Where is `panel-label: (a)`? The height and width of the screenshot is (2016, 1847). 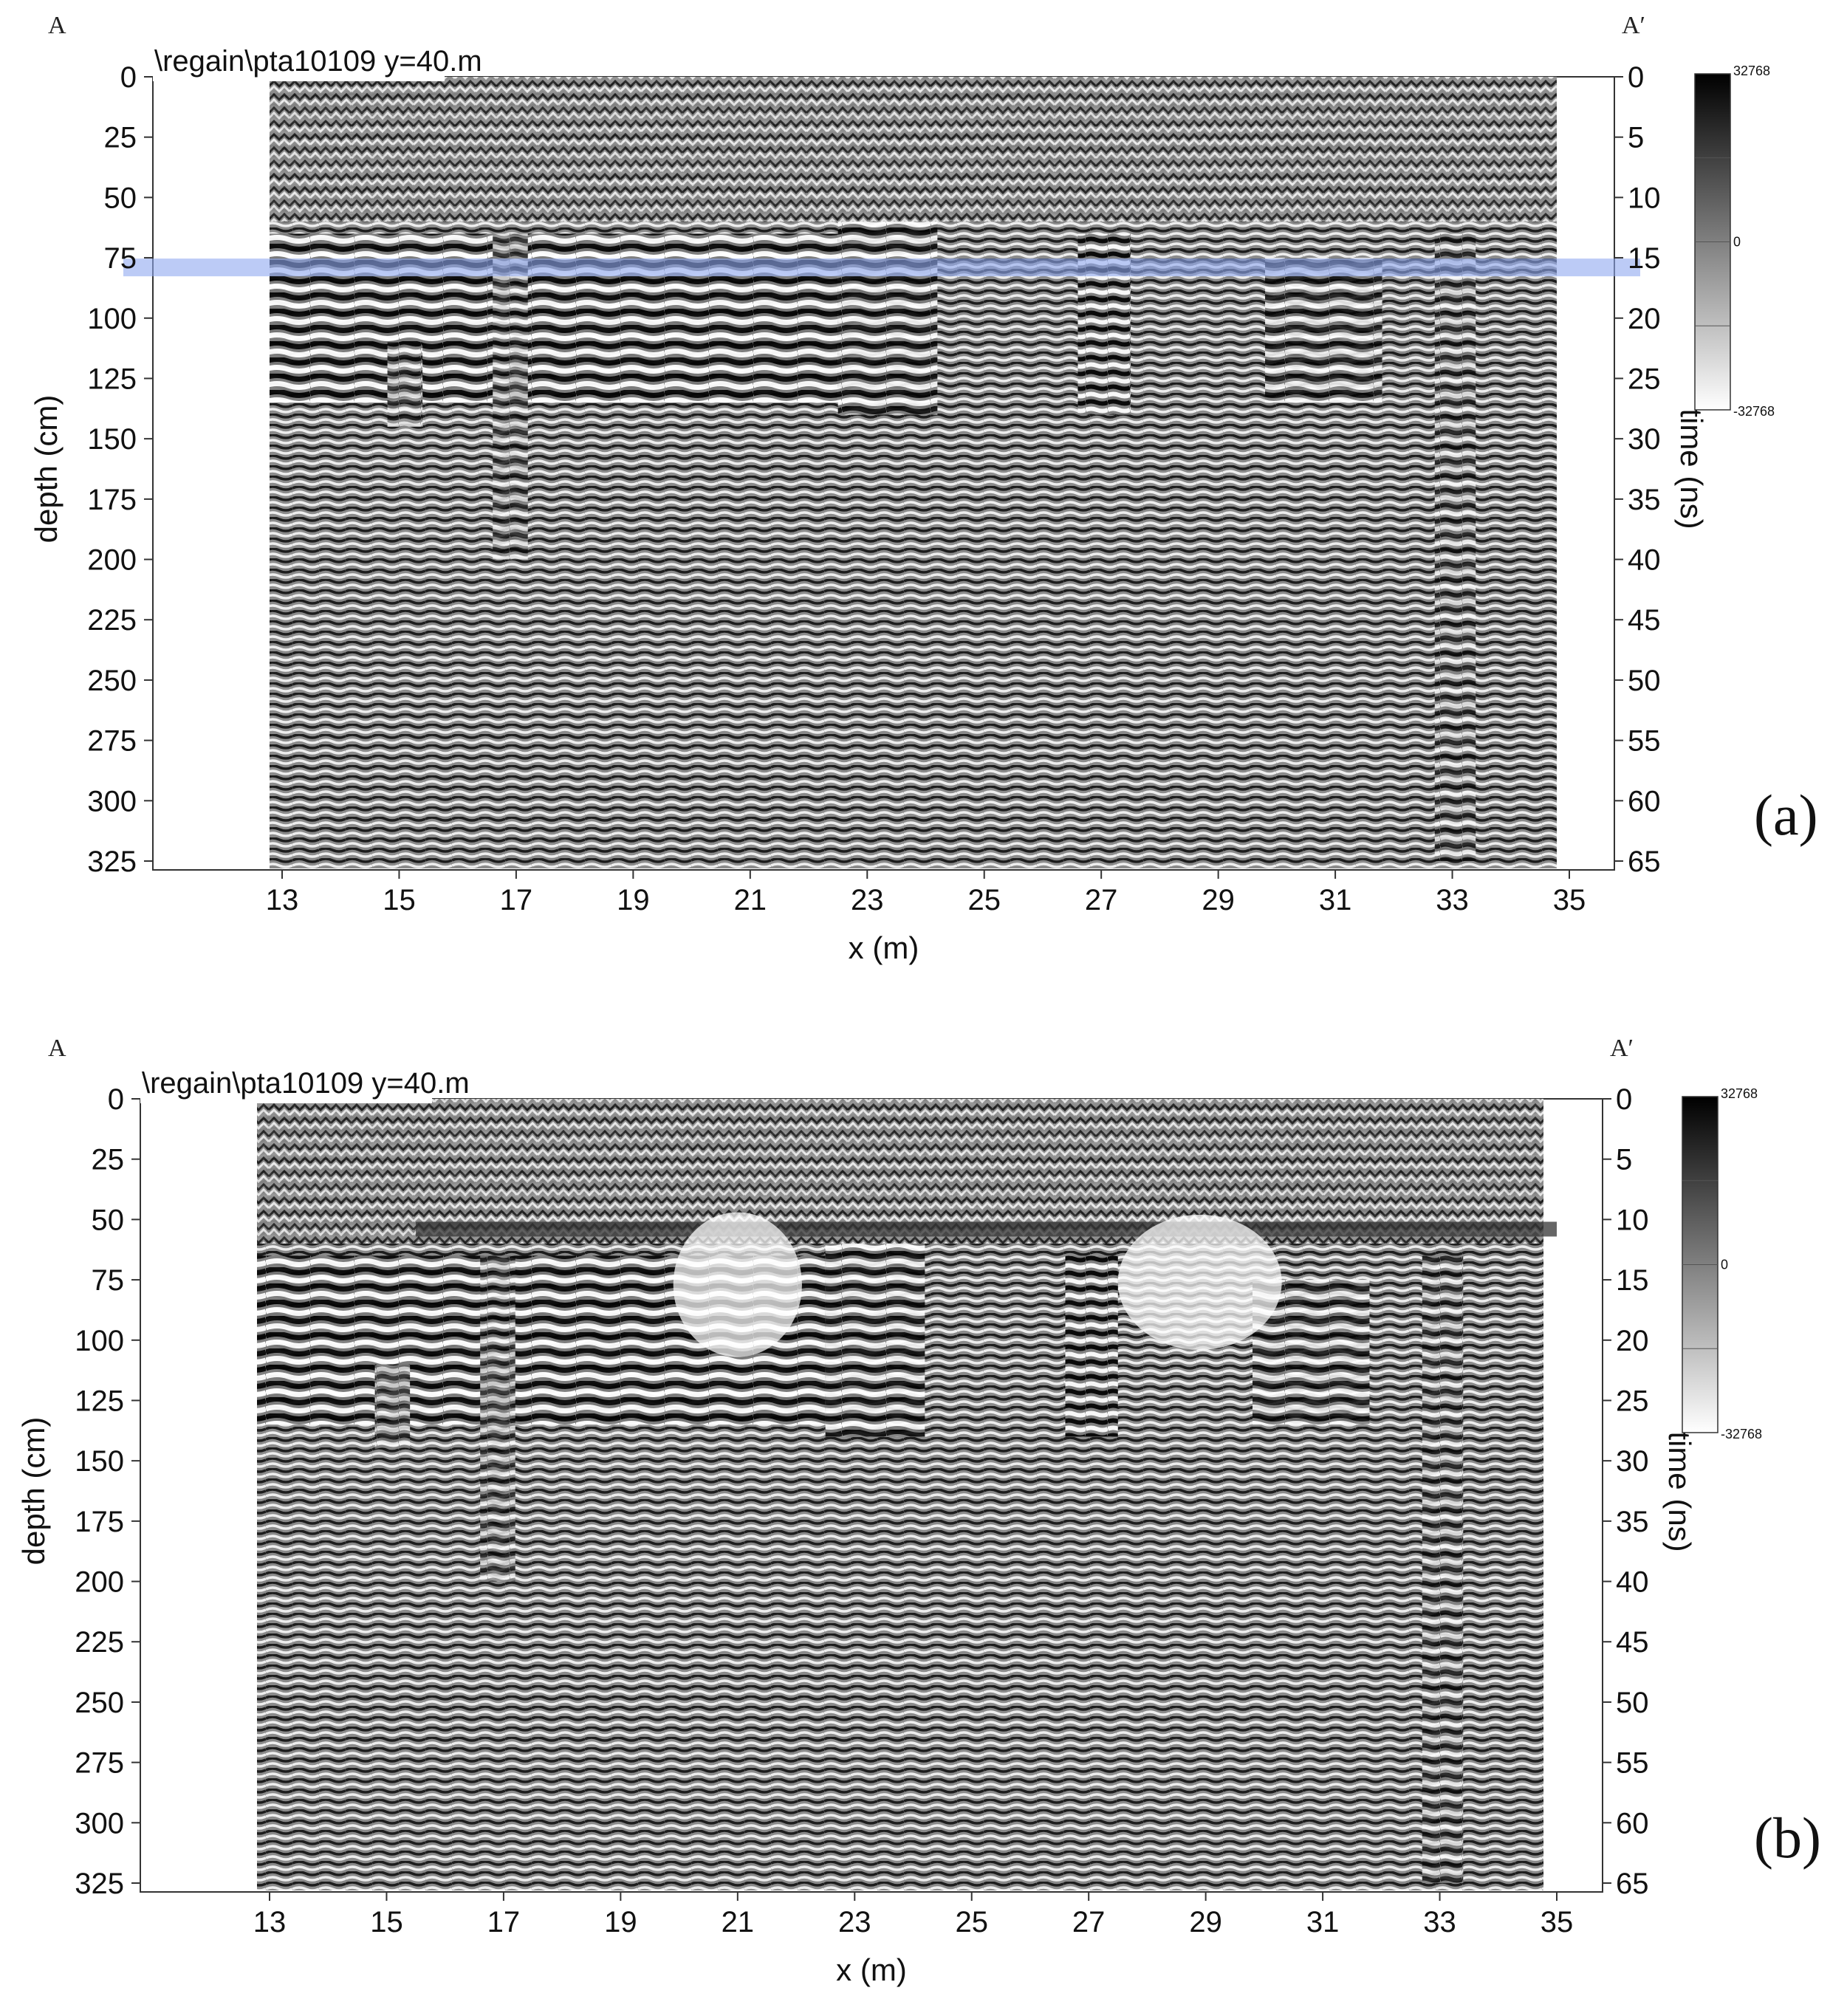
panel-label: (a) is located at coordinates (1786, 815).